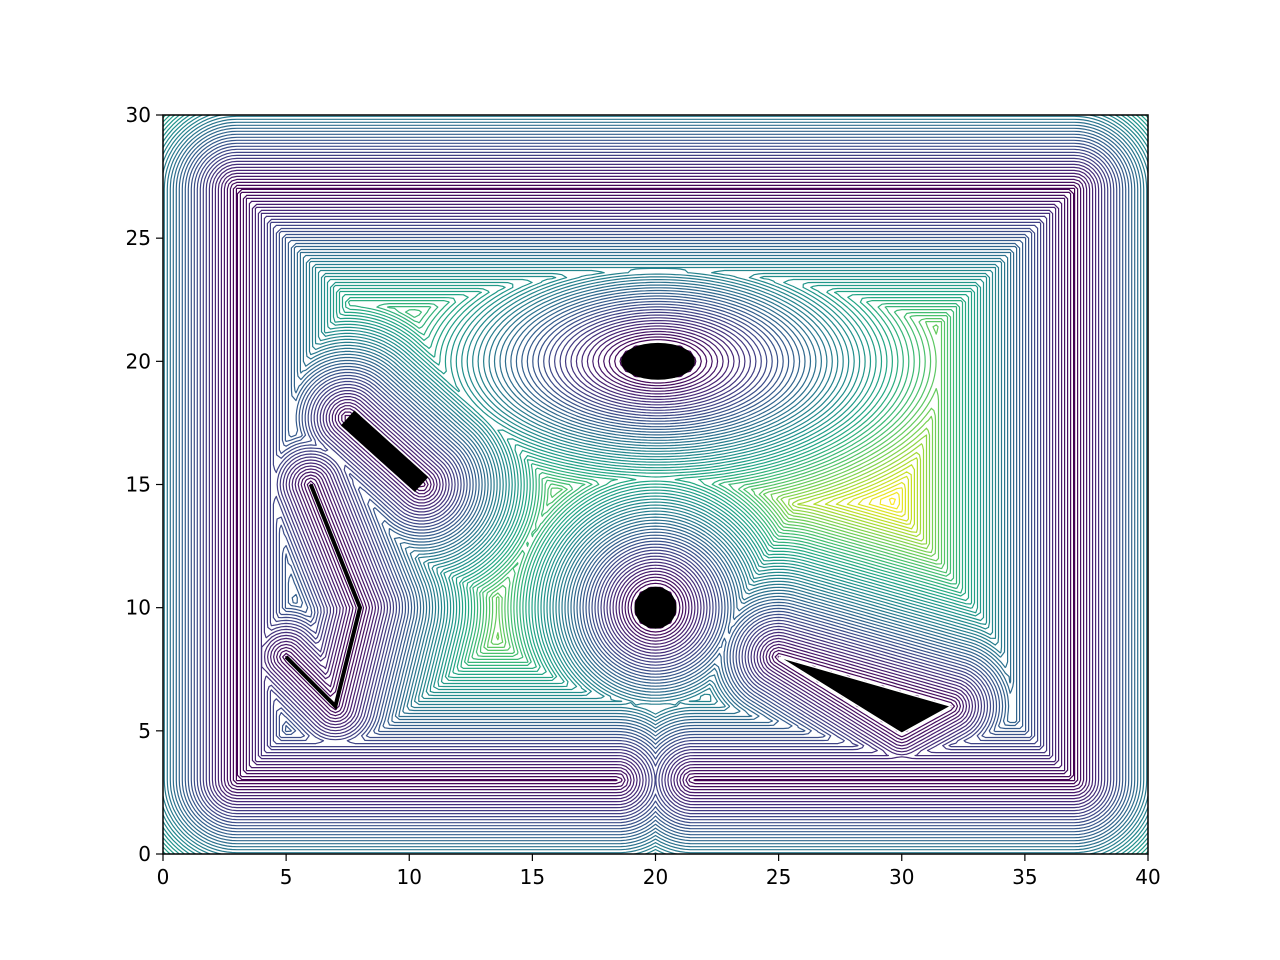  Describe the element at coordinates (655, 877) in the screenshot. I see `x-tick-label: 20` at that location.